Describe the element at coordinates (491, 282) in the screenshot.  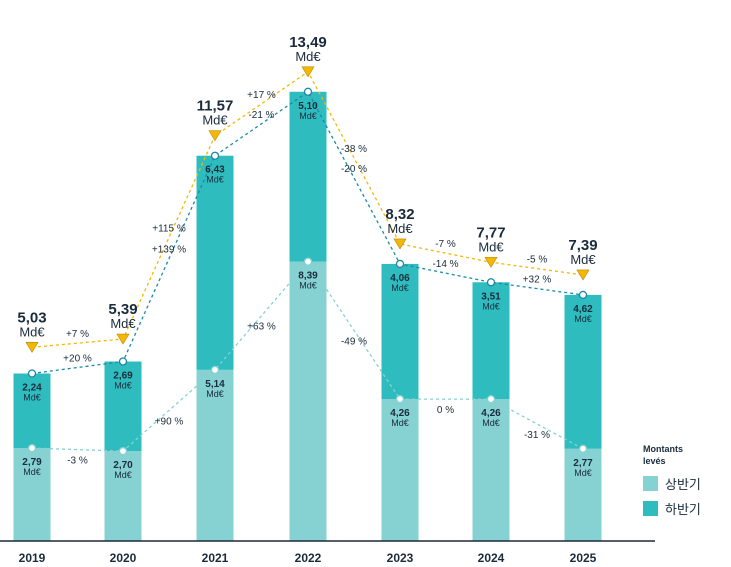
I see `marker-h2-2024` at that location.